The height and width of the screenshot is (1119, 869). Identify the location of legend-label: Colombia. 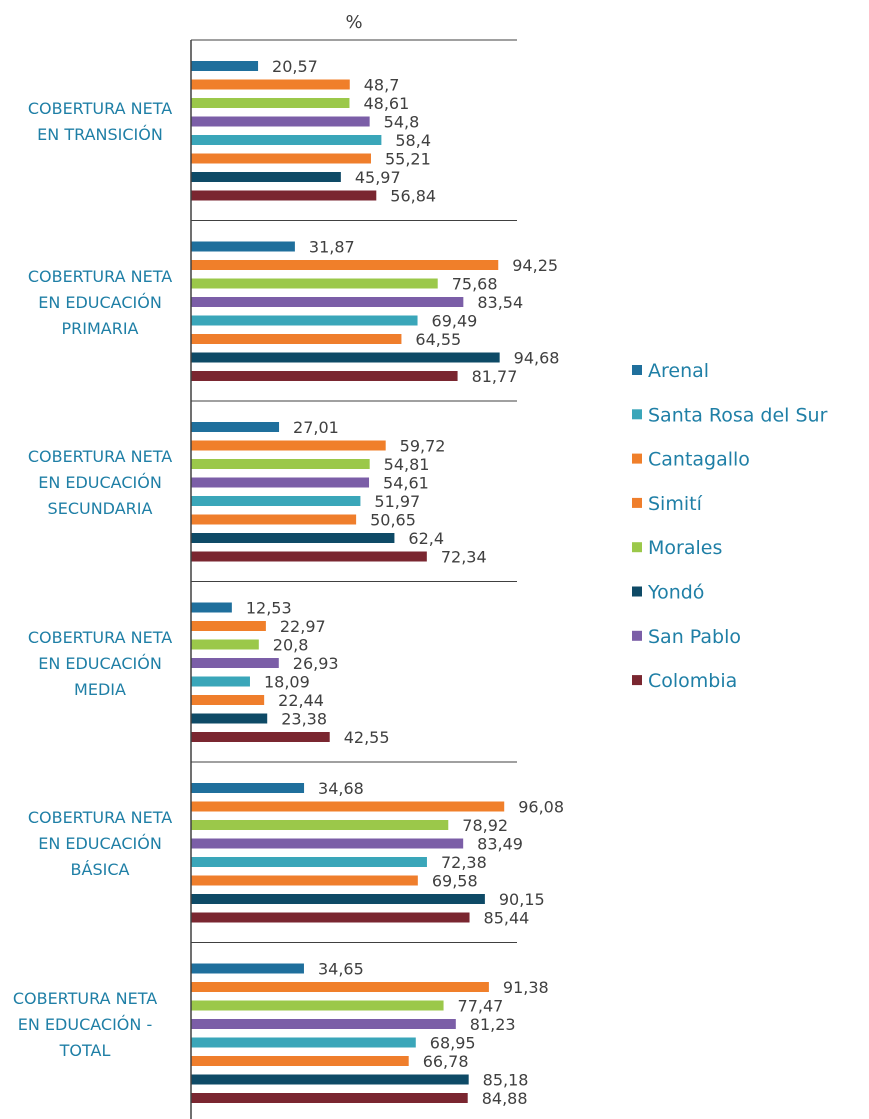
(692, 681).